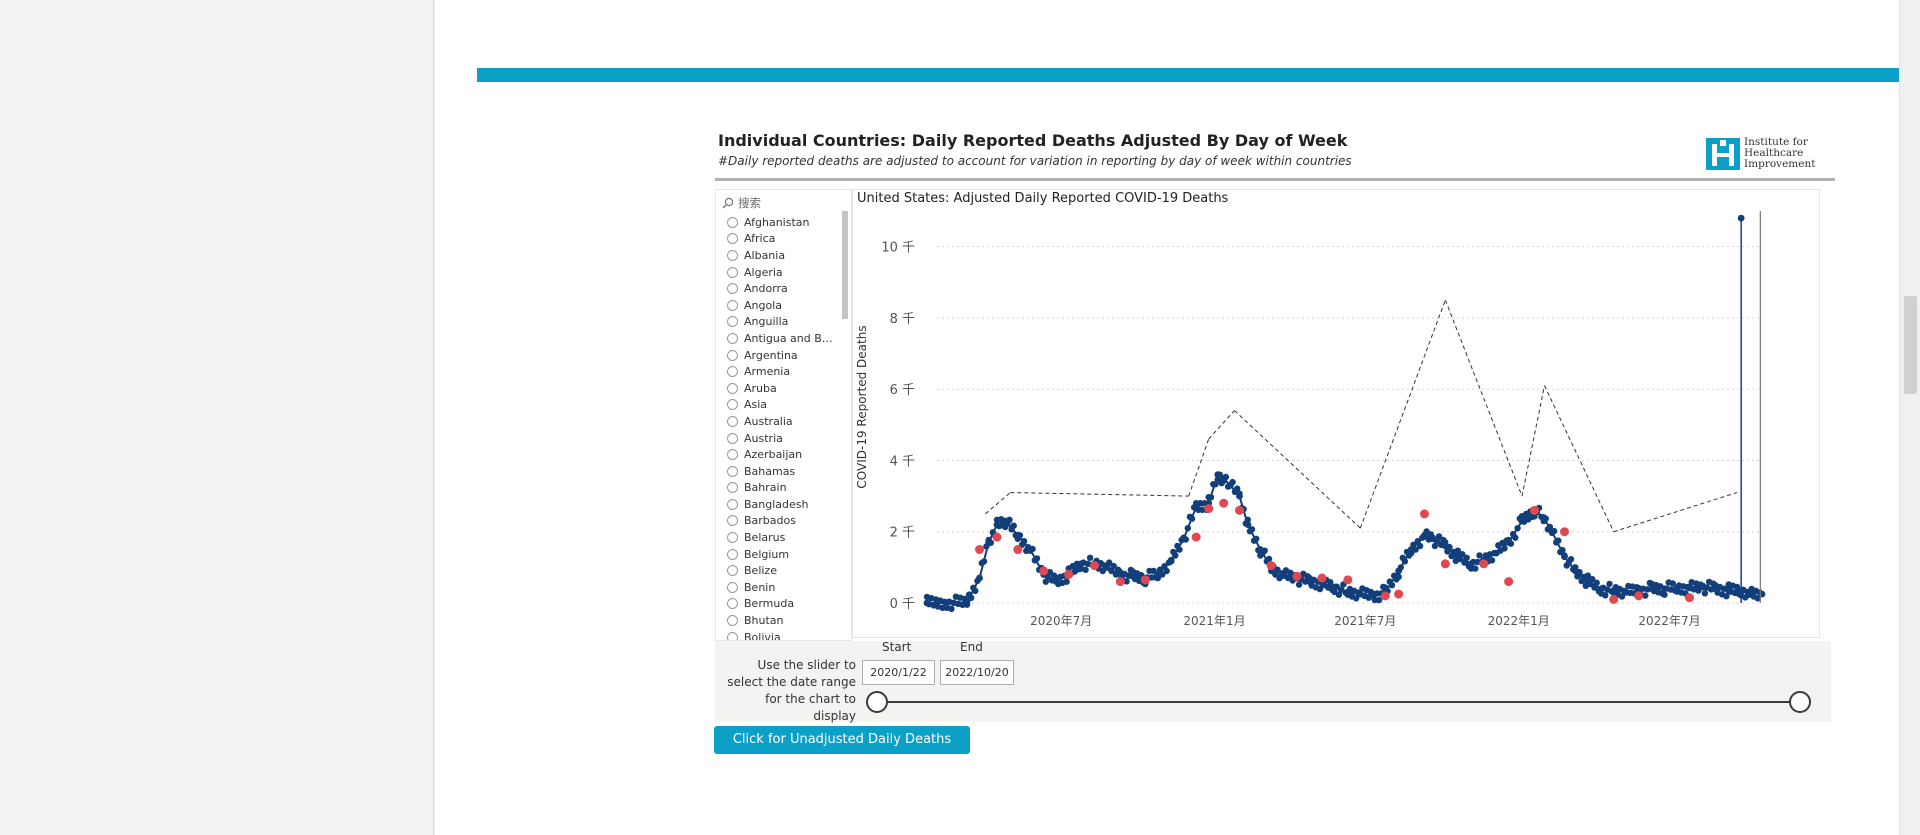  What do you see at coordinates (749, 202) in the screenshot?
I see `slicer-search-input: 搜索` at bounding box center [749, 202].